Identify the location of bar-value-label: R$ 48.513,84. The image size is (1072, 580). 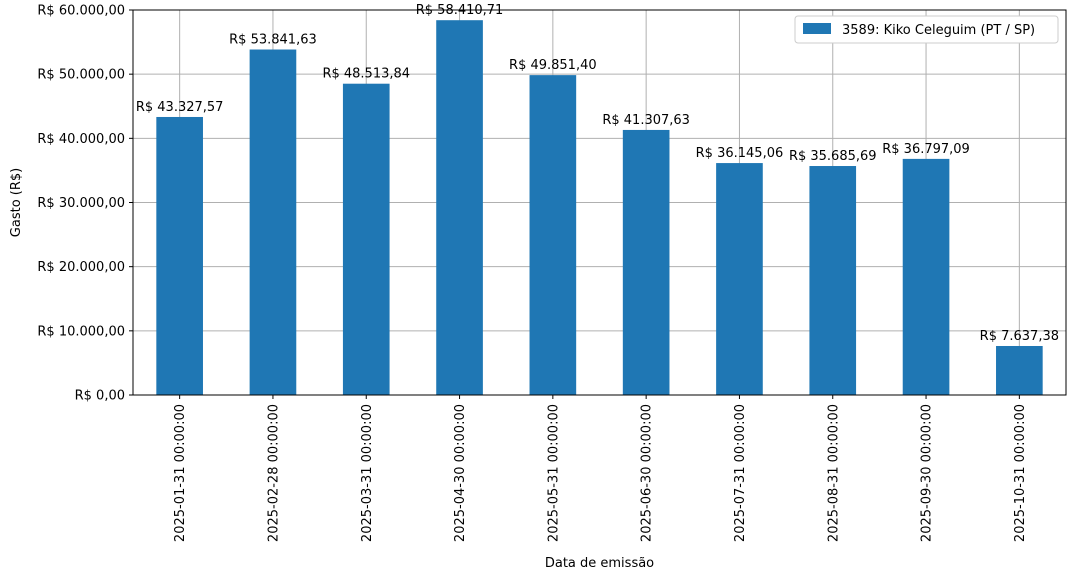
(366, 74).